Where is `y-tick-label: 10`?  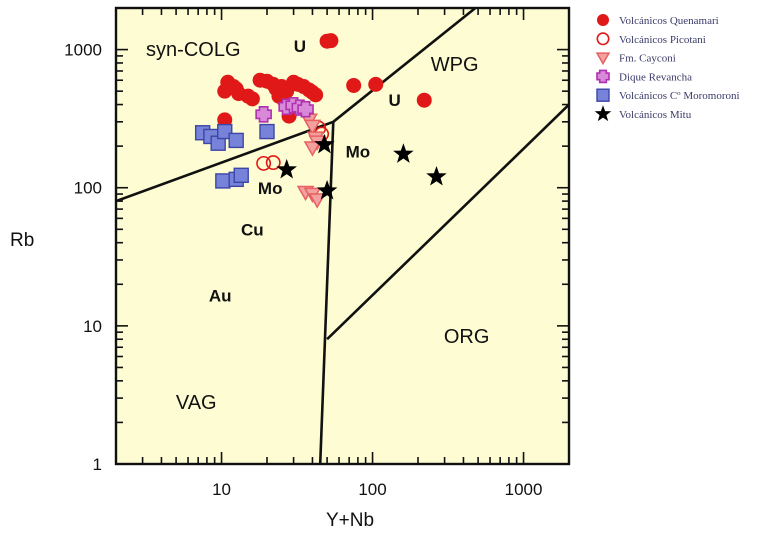 y-tick-label: 10 is located at coordinates (92, 326).